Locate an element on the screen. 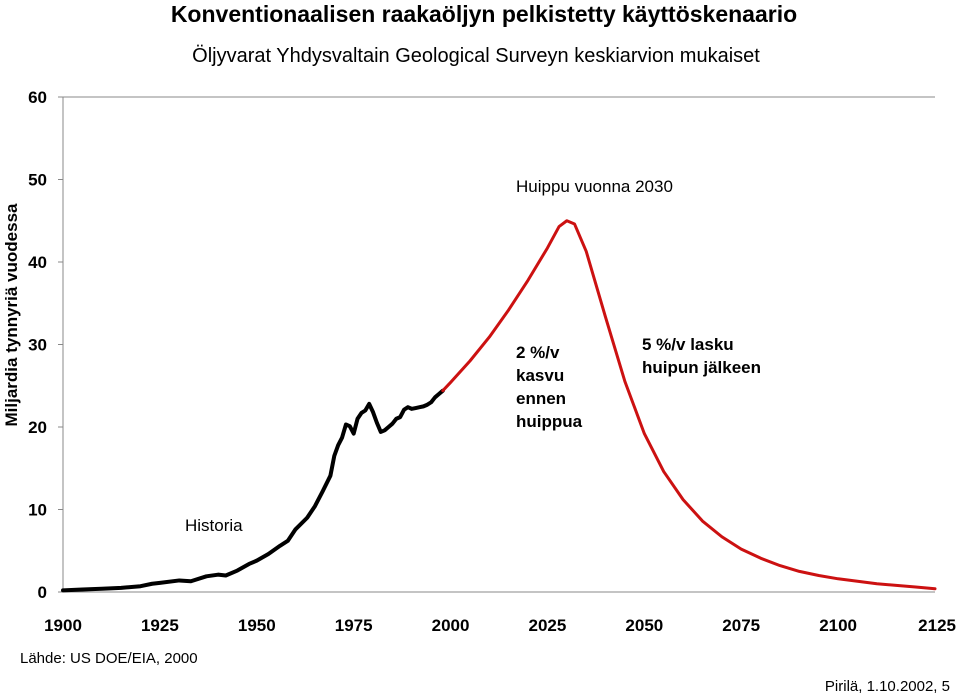 Image resolution: width=959 pixels, height=697 pixels. annotation-growth-line-3: ennen is located at coordinates (541, 398).